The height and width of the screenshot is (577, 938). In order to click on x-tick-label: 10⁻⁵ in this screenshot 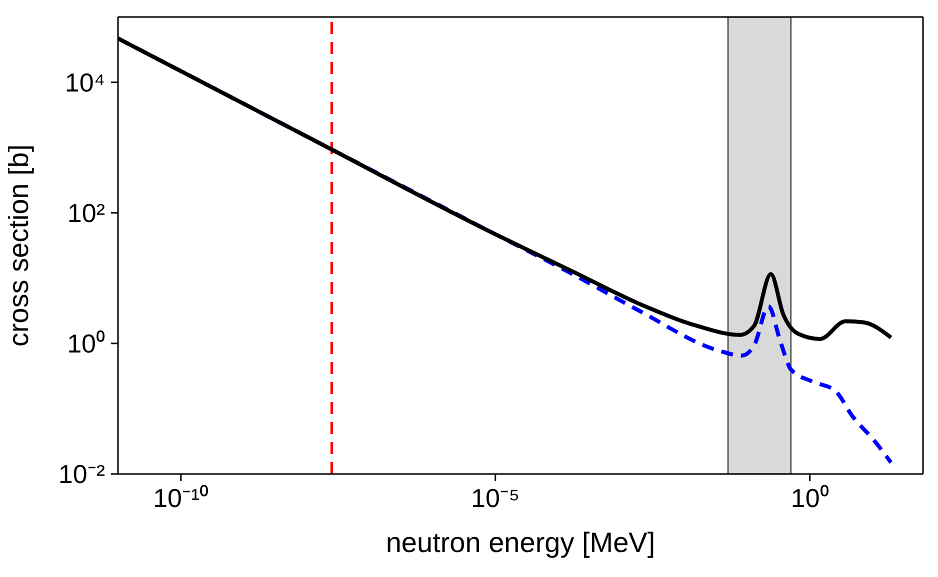, I will do `click(495, 498)`.